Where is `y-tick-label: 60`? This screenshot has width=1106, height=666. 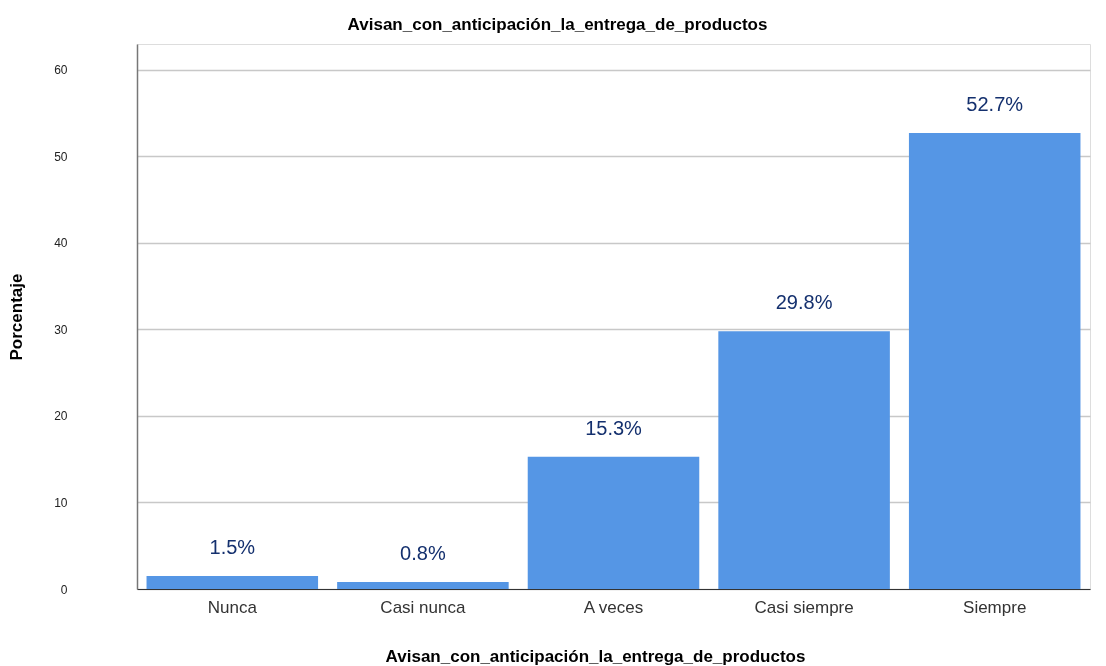 y-tick-label: 60 is located at coordinates (61, 70).